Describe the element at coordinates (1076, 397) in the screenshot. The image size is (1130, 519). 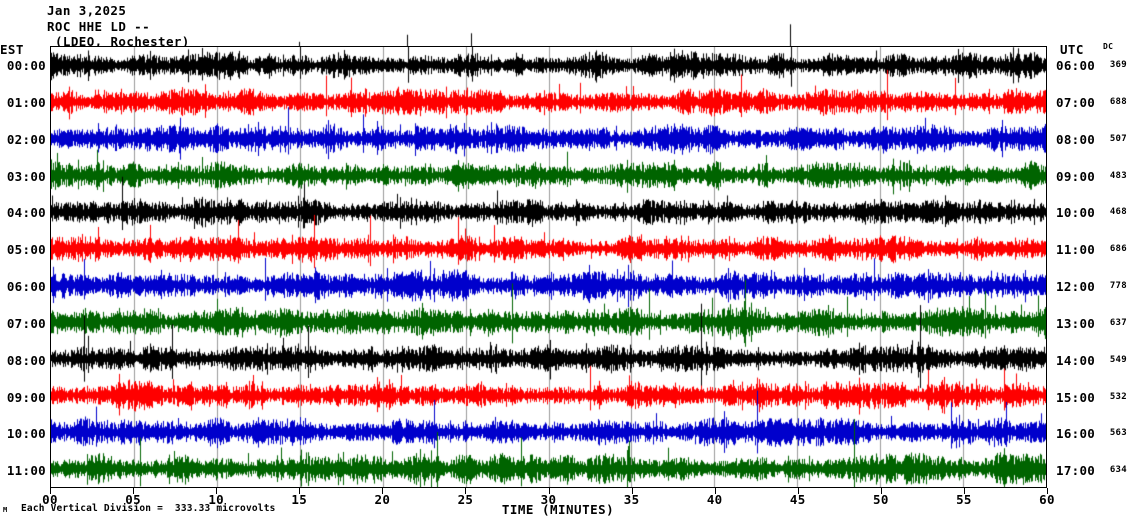
I see `row-utc-time: 15:00` at that location.